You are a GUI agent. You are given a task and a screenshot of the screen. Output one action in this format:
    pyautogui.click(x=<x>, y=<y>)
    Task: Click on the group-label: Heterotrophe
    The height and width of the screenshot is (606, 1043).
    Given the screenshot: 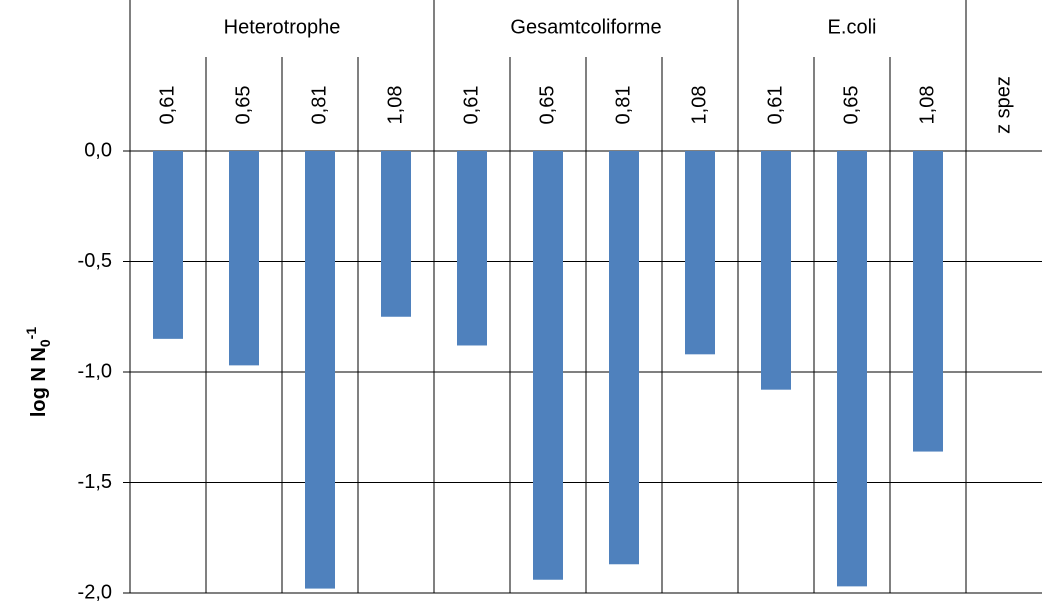 What is the action you would take?
    pyautogui.click(x=282, y=27)
    